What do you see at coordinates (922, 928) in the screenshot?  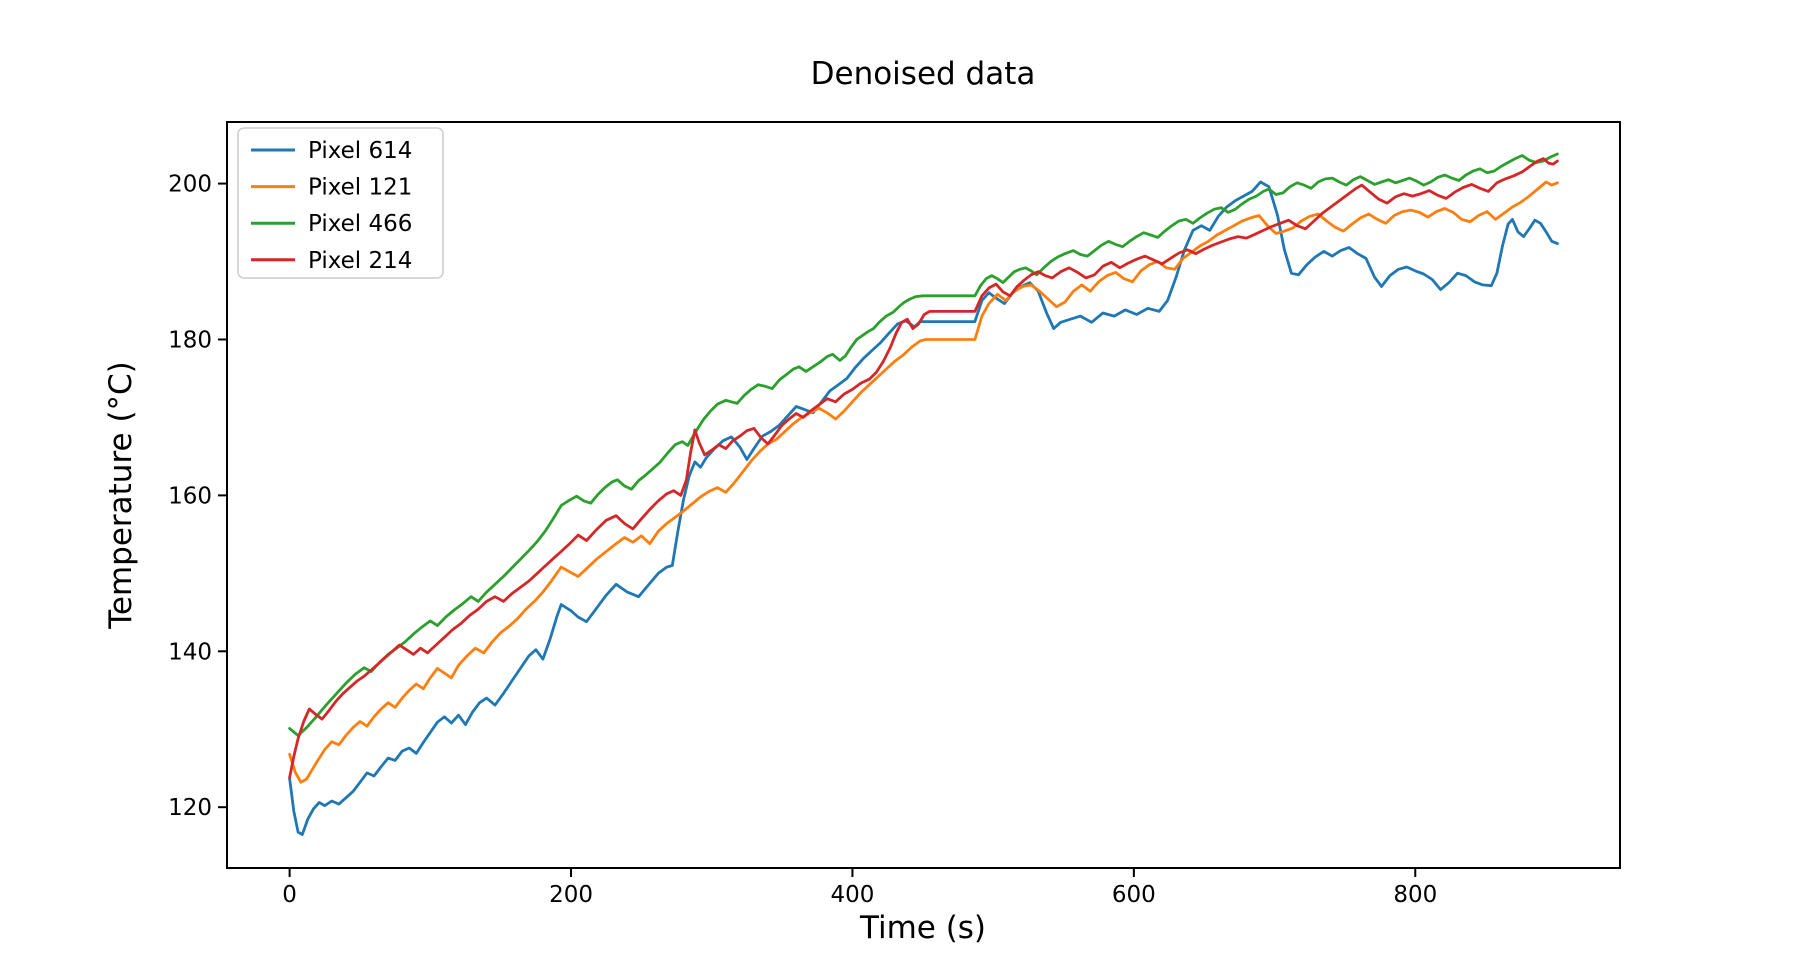 I see `x-axis-label: Time (s)` at bounding box center [922, 928].